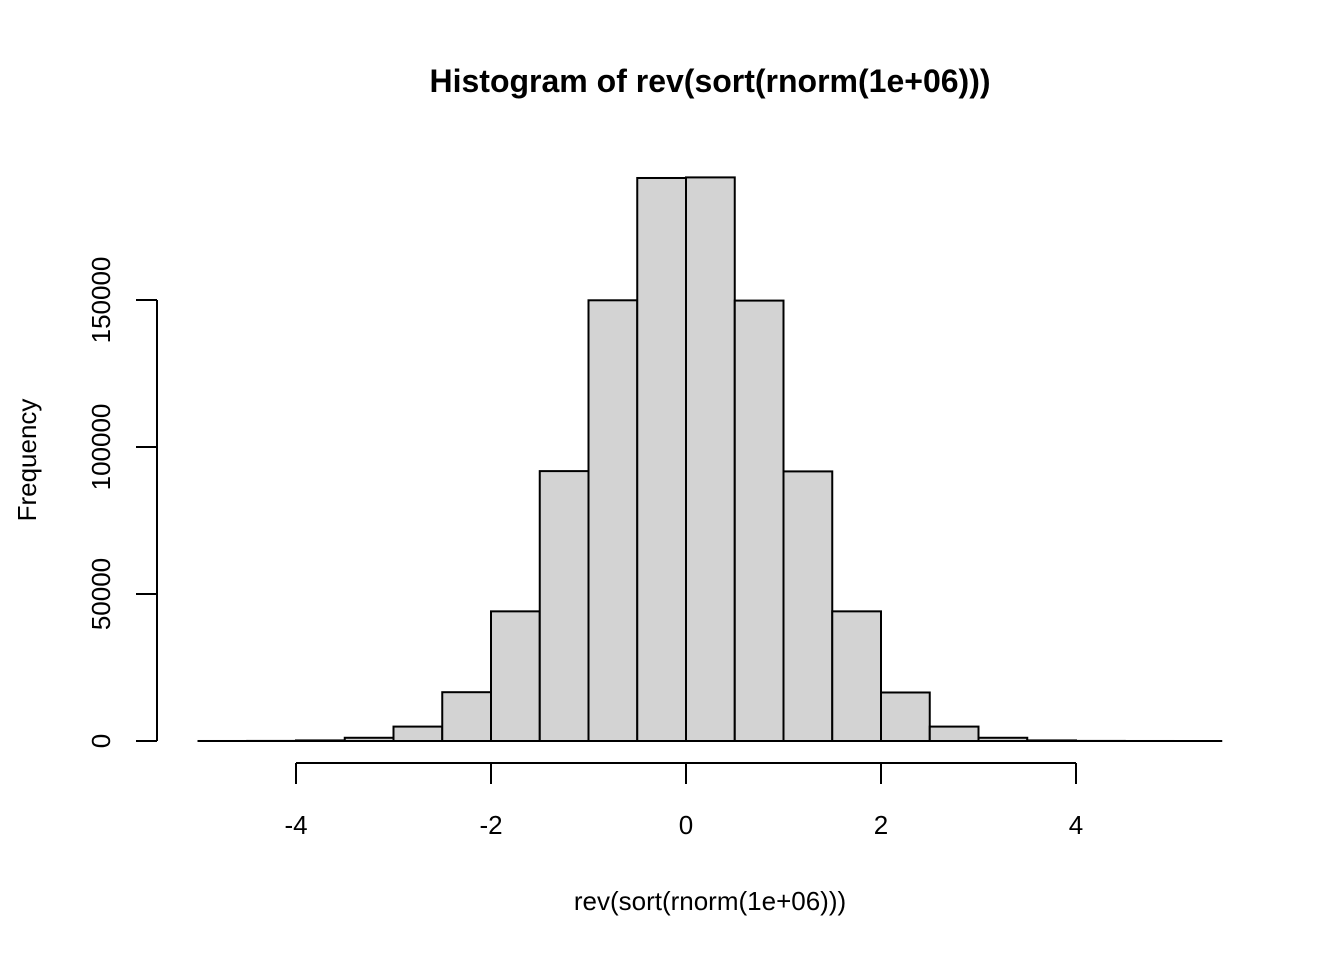  What do you see at coordinates (710, 901) in the screenshot?
I see `x-axis-label: rev(sort(rnorm(1e+06)))` at bounding box center [710, 901].